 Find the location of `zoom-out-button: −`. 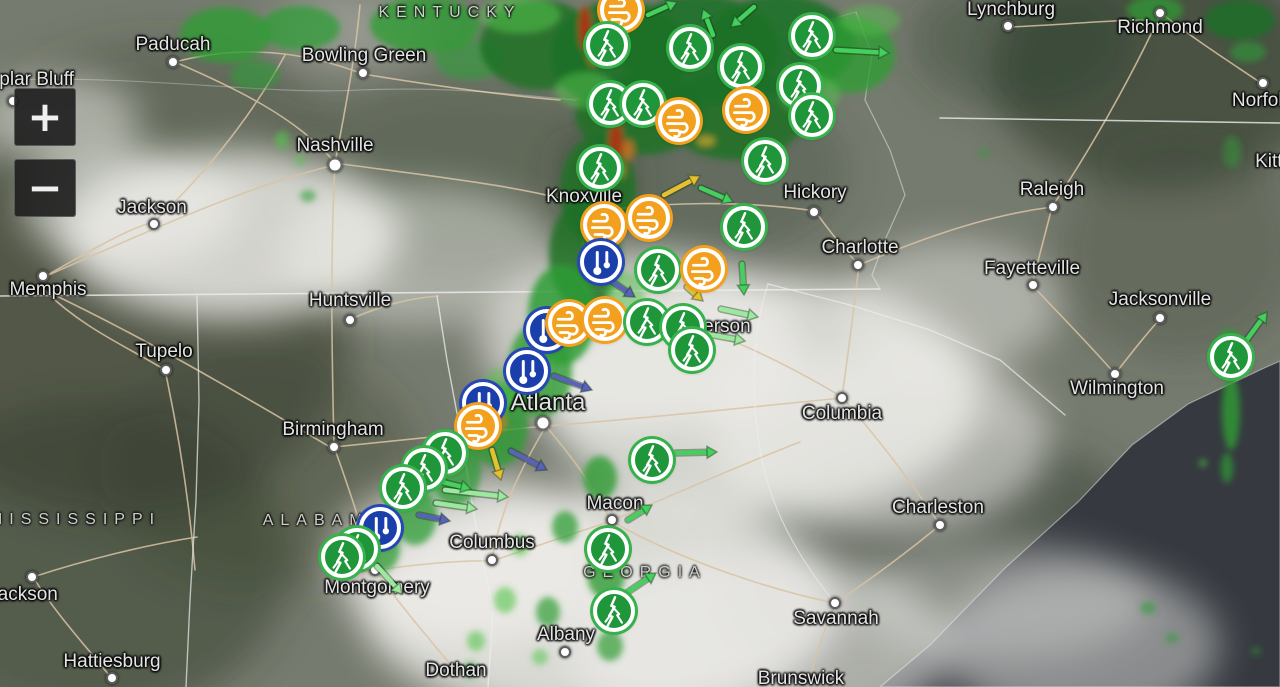

zoom-out-button: − is located at coordinates (45, 188).